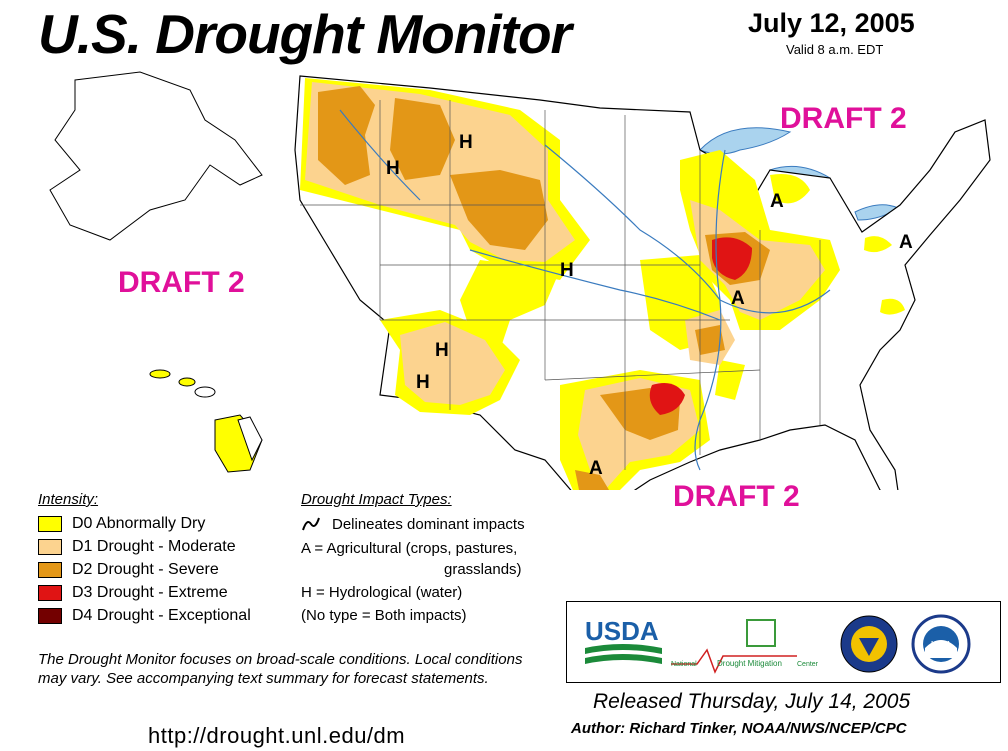 The width and height of the screenshot is (1008, 751). I want to click on draft-label-northeast: DRAFT 2, so click(843, 118).